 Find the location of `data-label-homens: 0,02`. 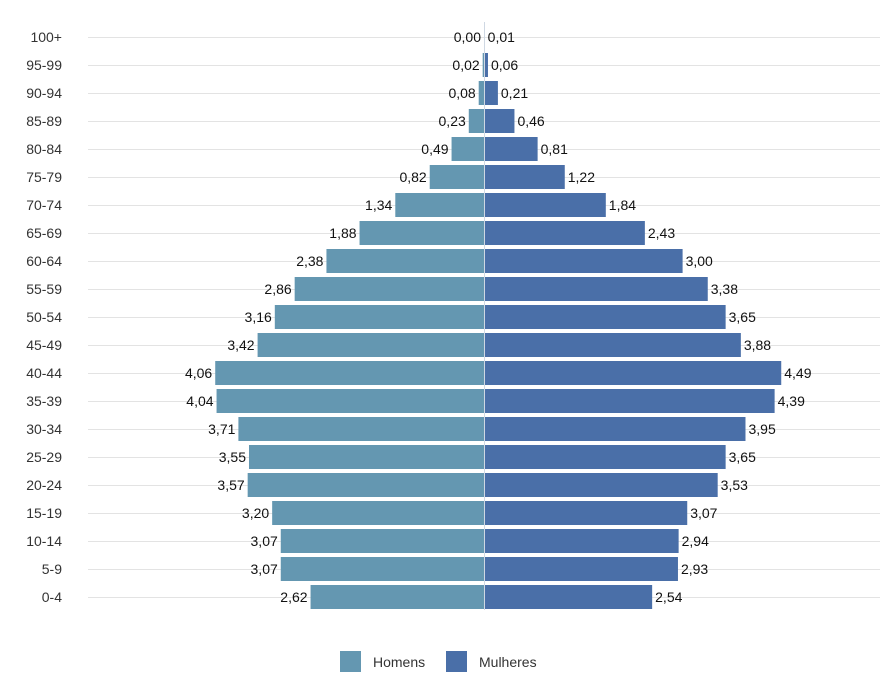

data-label-homens: 0,02 is located at coordinates (465, 65).